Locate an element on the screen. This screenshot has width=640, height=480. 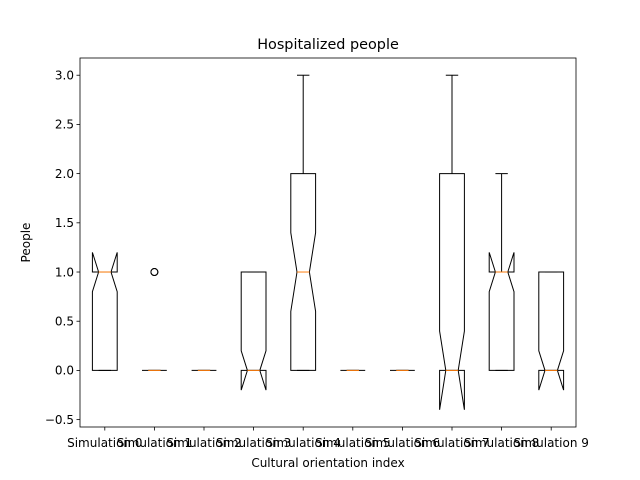
outlier-point is located at coordinates (154, 272).